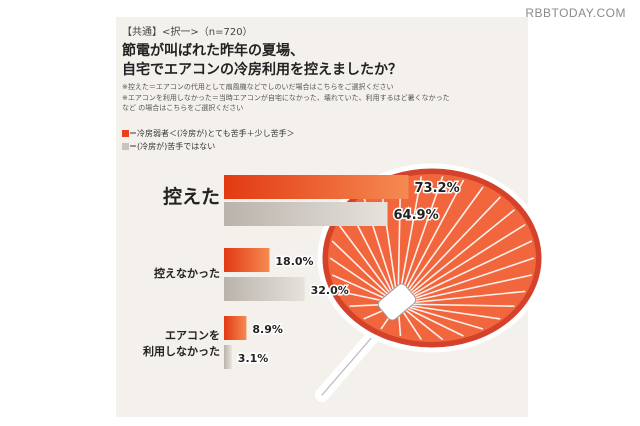 This screenshot has width=640, height=426. I want to click on legend-item-1: ＝冷房弱者＜(冷房が)とても苦手＋少し苦手＞, so click(208, 133).